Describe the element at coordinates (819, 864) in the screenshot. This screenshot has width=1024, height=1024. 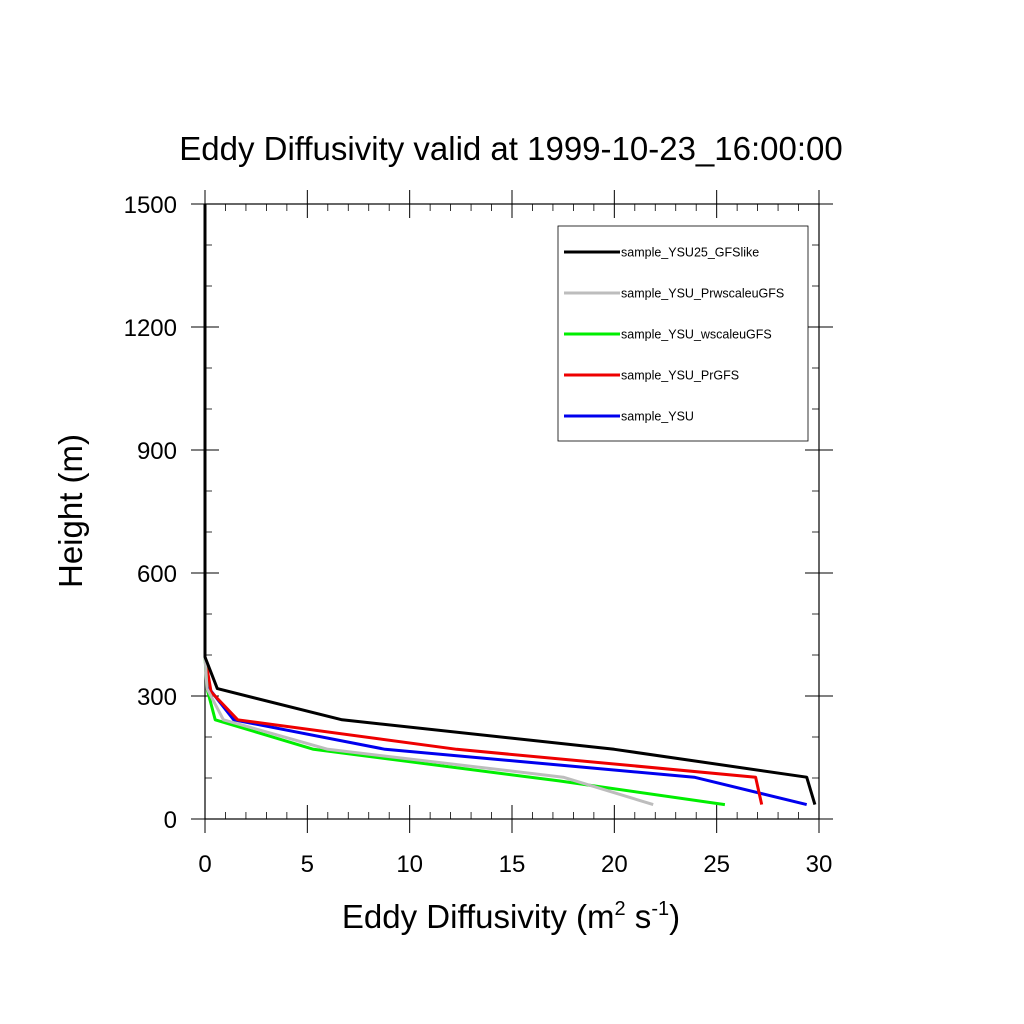
I see `x-tick-label: 30` at that location.